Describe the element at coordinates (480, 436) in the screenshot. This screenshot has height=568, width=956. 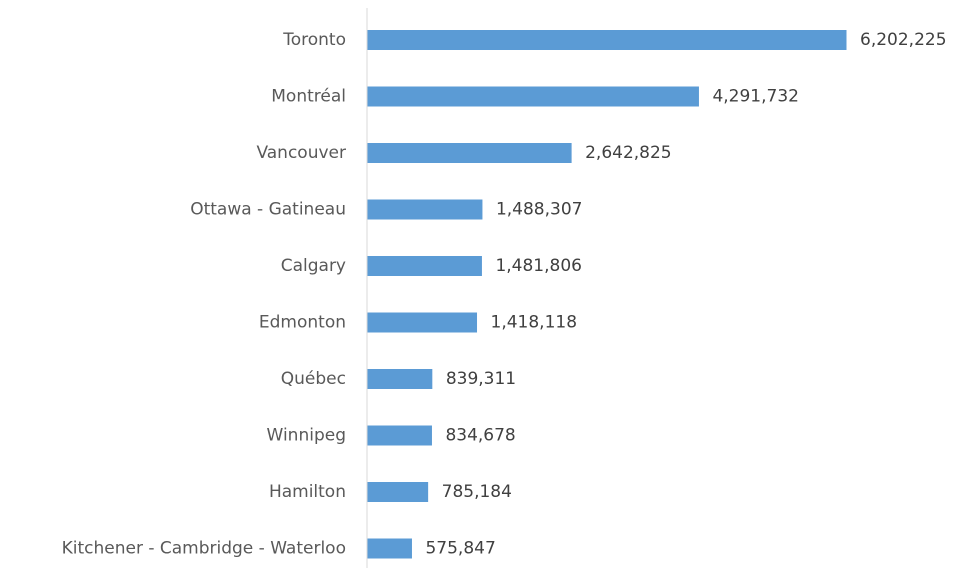
I see `data-label-7: 834,678` at that location.